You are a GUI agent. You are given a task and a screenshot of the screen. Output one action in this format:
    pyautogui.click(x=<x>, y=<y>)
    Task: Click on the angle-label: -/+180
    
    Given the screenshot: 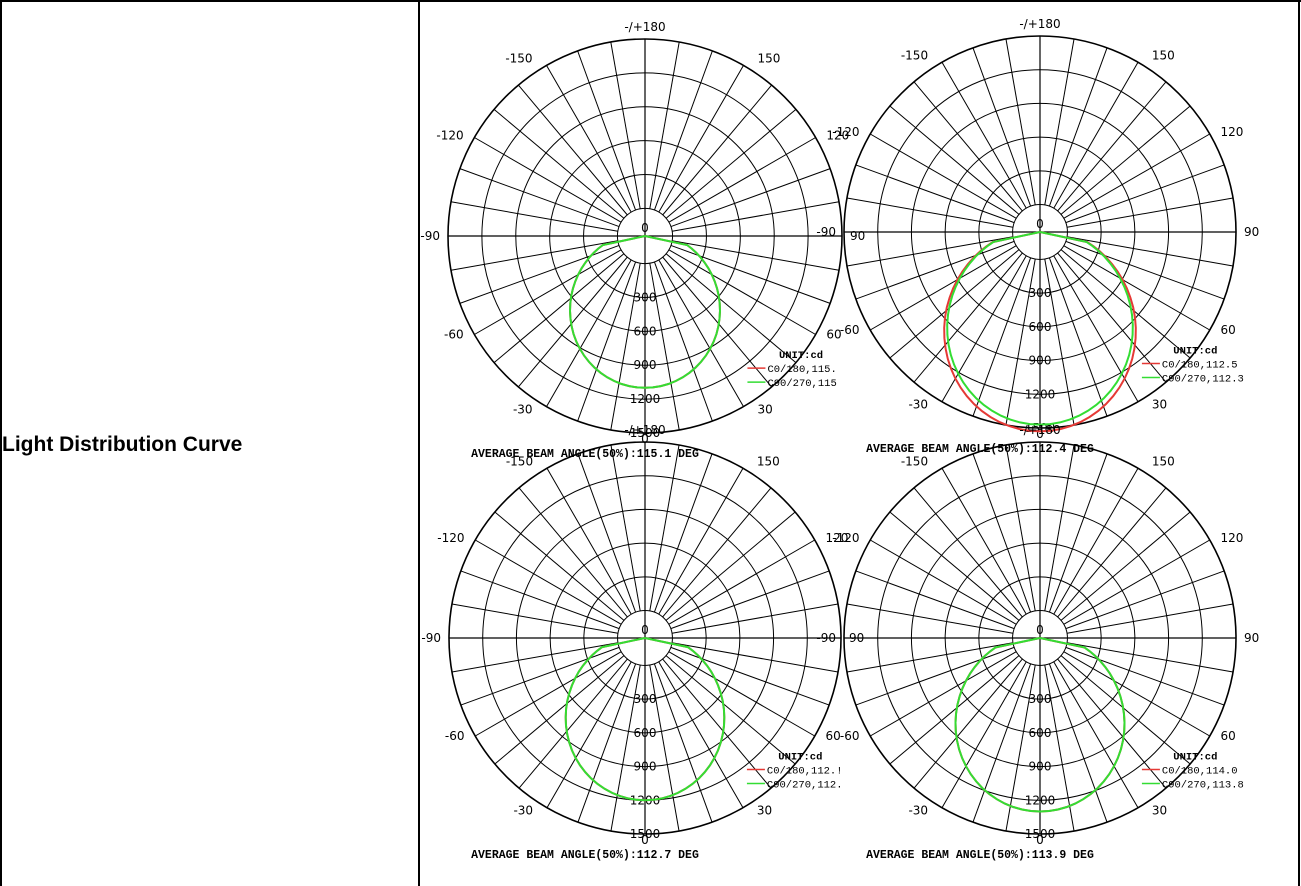 What is the action you would take?
    pyautogui.click(x=1039, y=430)
    